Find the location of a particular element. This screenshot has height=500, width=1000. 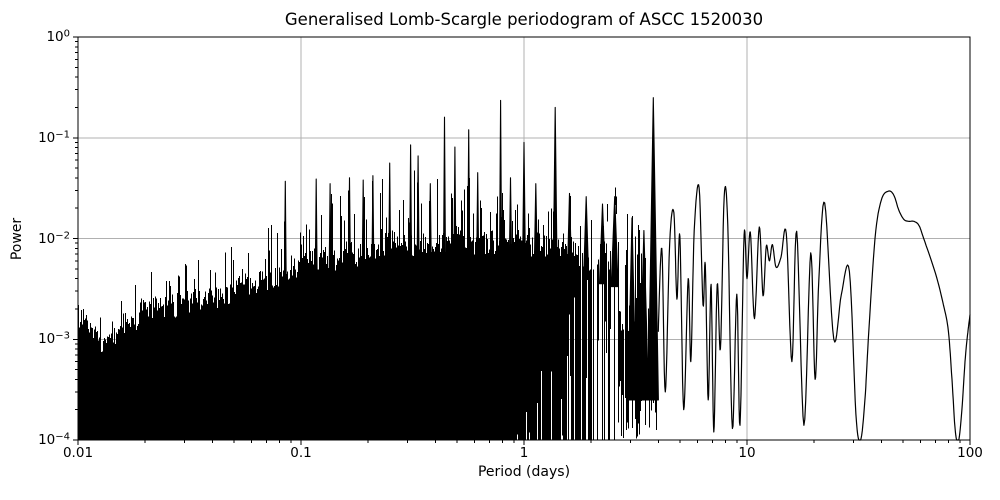

y-tick-label: 10⁻¹ is located at coordinates (54, 137).